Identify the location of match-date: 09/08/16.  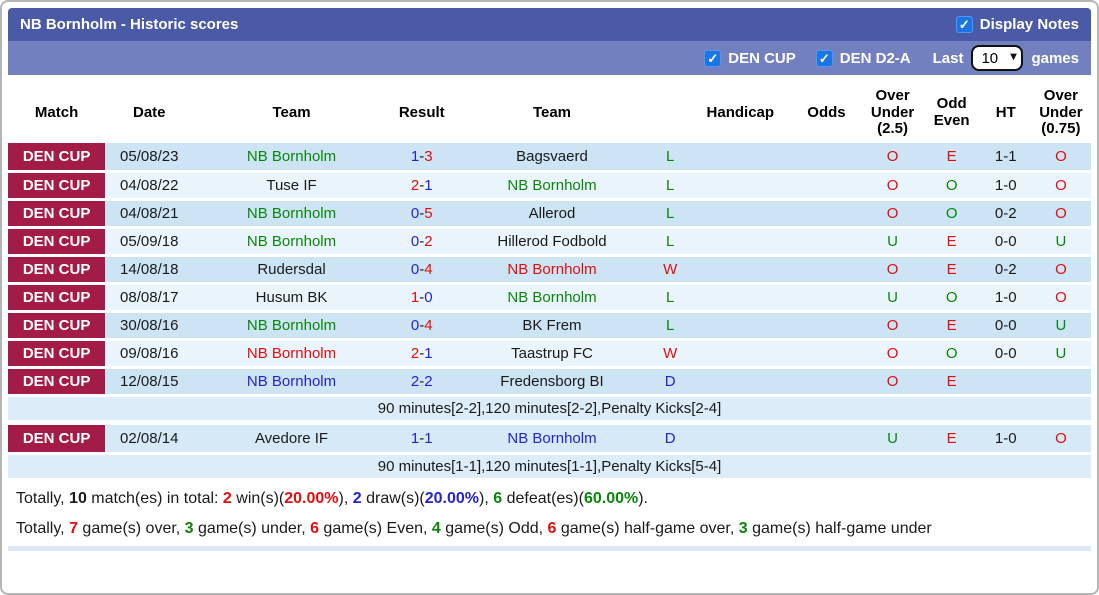
(149, 354).